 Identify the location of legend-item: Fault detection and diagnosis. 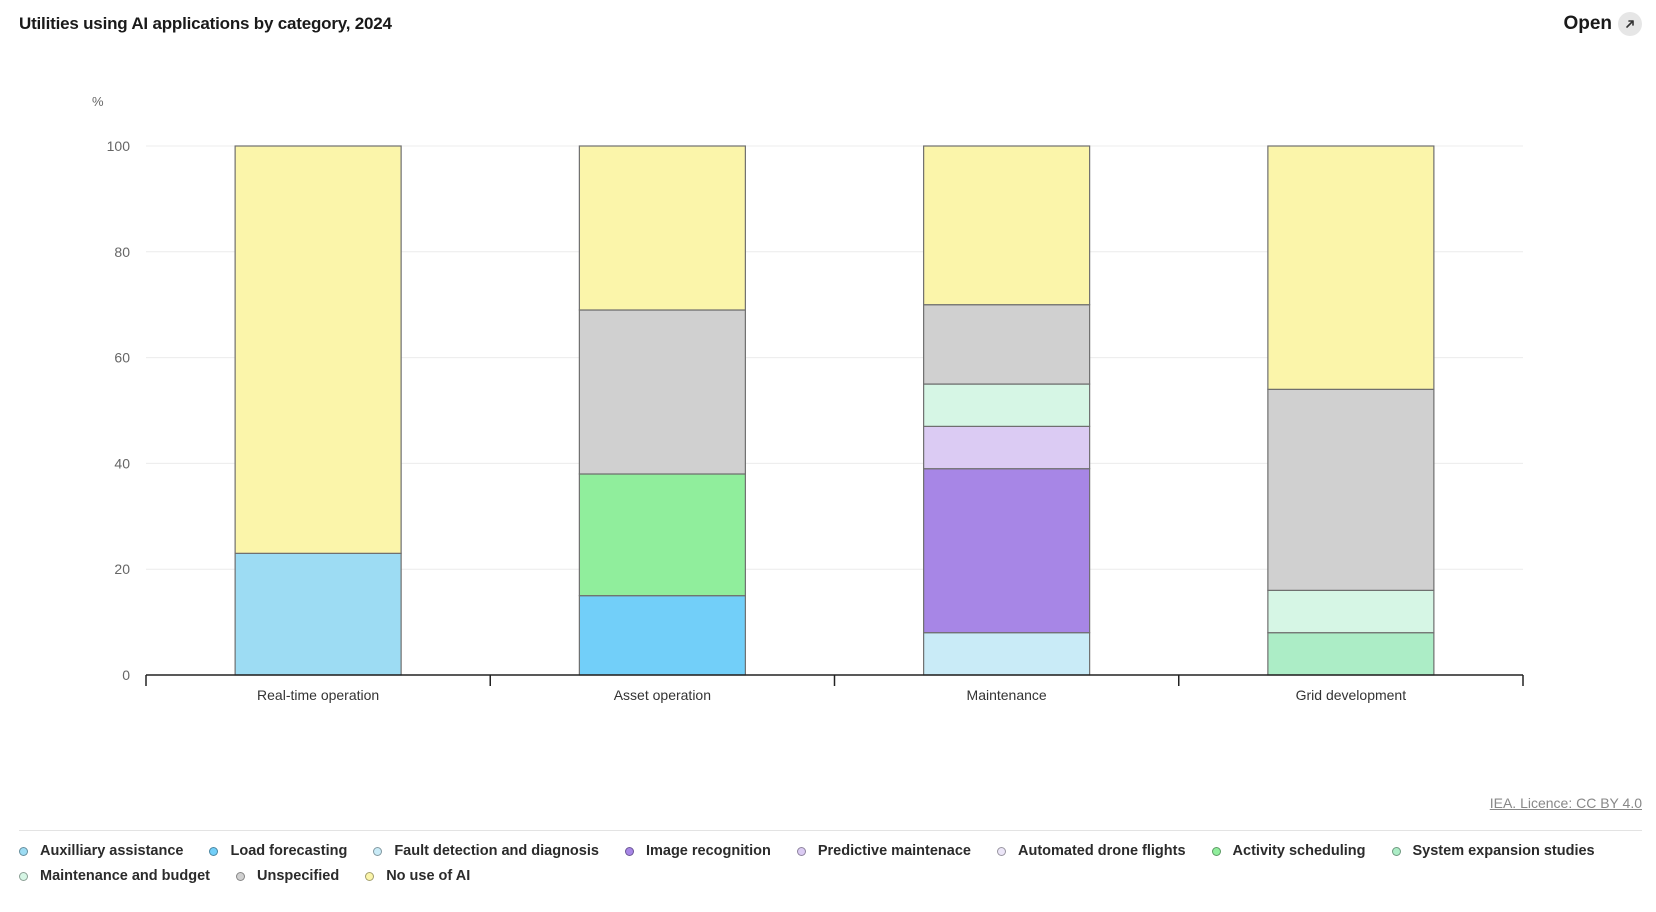
(486, 851).